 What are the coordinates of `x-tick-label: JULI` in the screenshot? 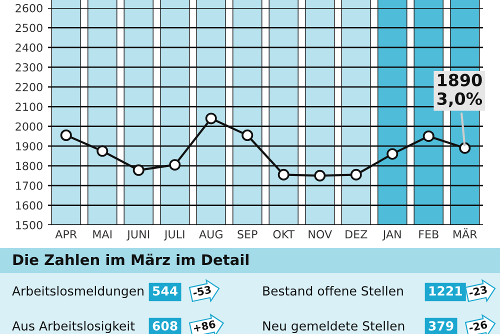 It's located at (174, 235).